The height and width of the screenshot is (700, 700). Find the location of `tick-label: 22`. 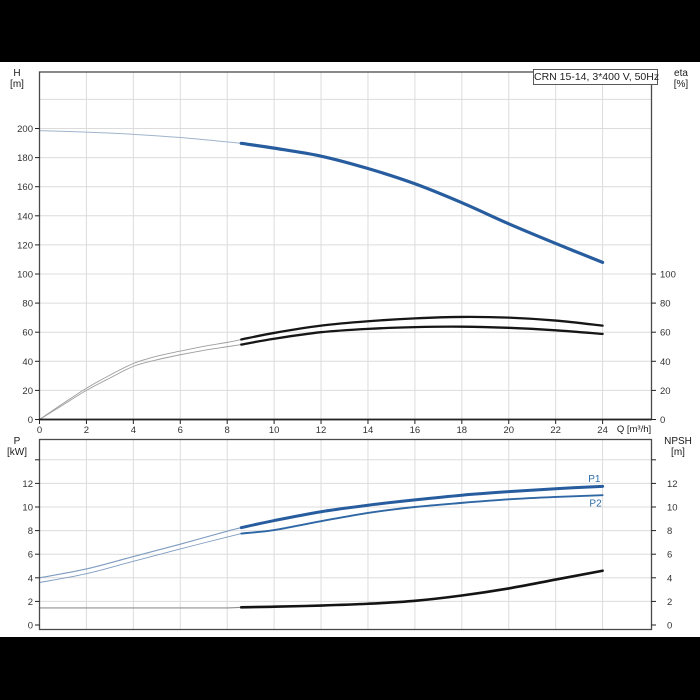

tick-label: 22 is located at coordinates (555, 430).